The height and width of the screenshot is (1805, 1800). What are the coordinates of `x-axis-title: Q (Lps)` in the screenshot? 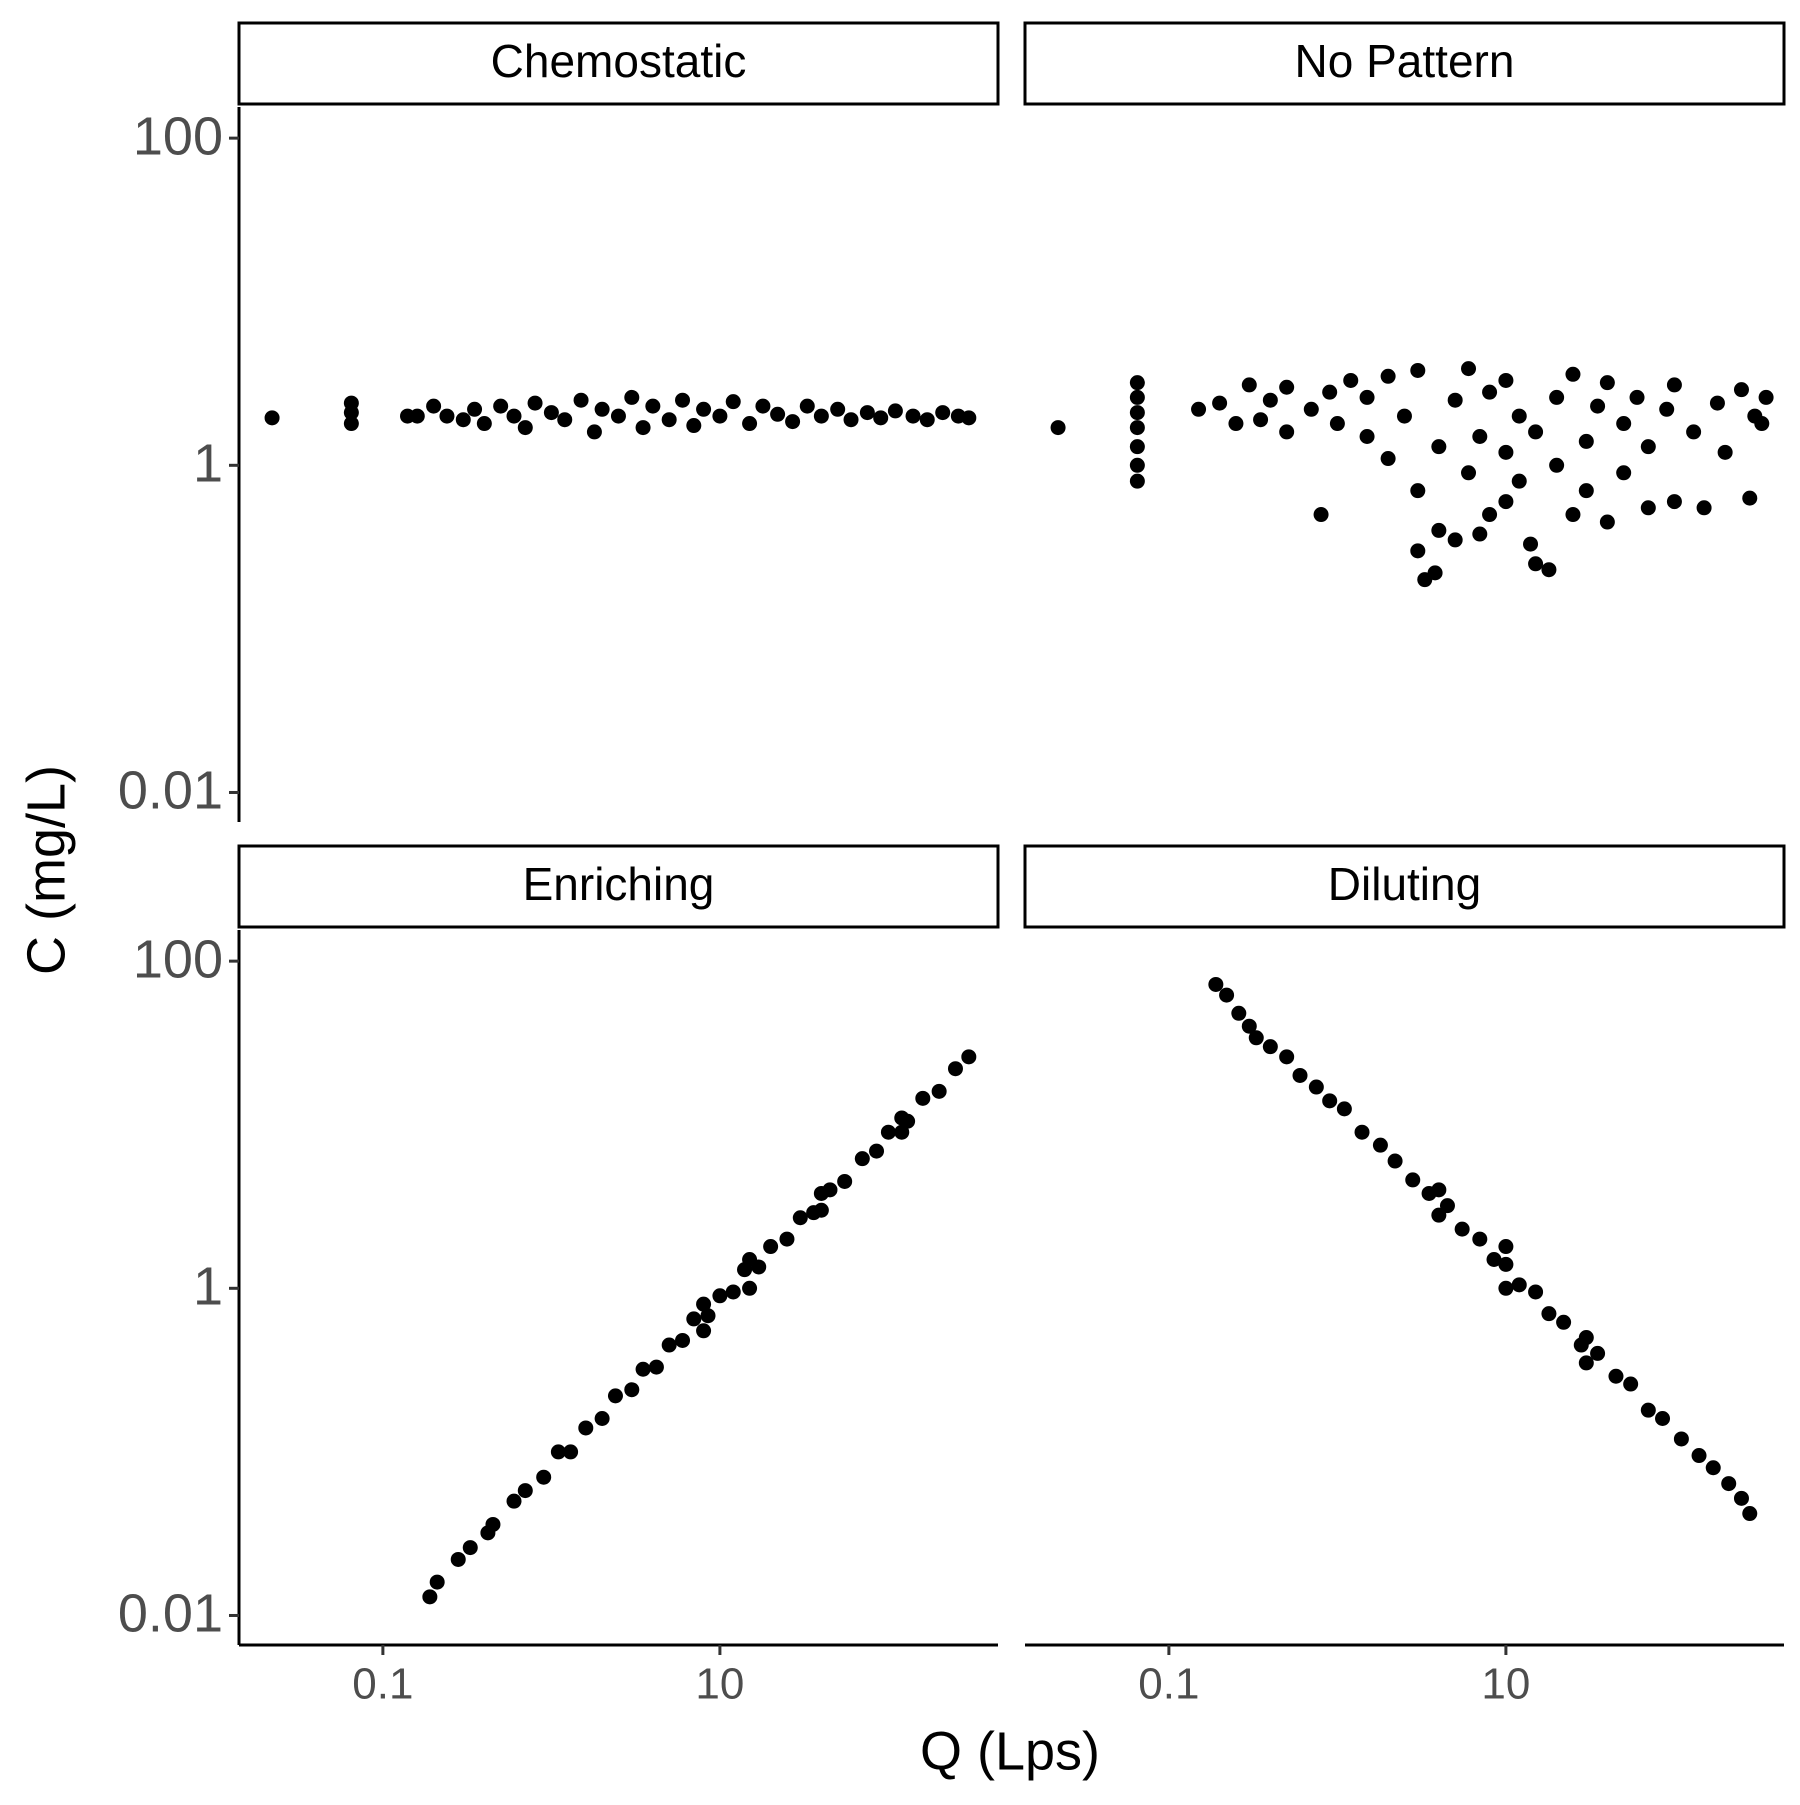 It's located at (1010, 1751).